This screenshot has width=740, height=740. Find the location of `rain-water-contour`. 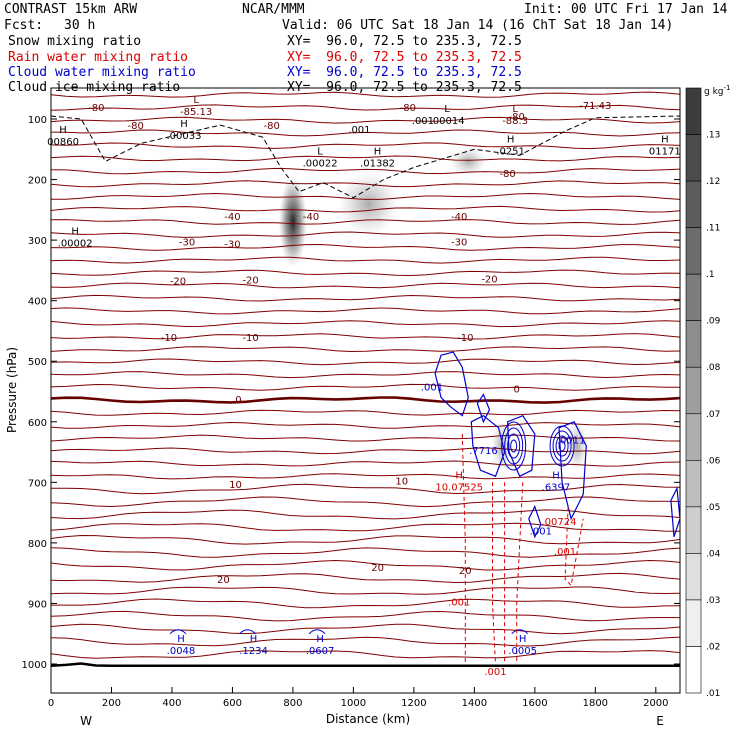

rain-water-contour is located at coordinates (520, 573).